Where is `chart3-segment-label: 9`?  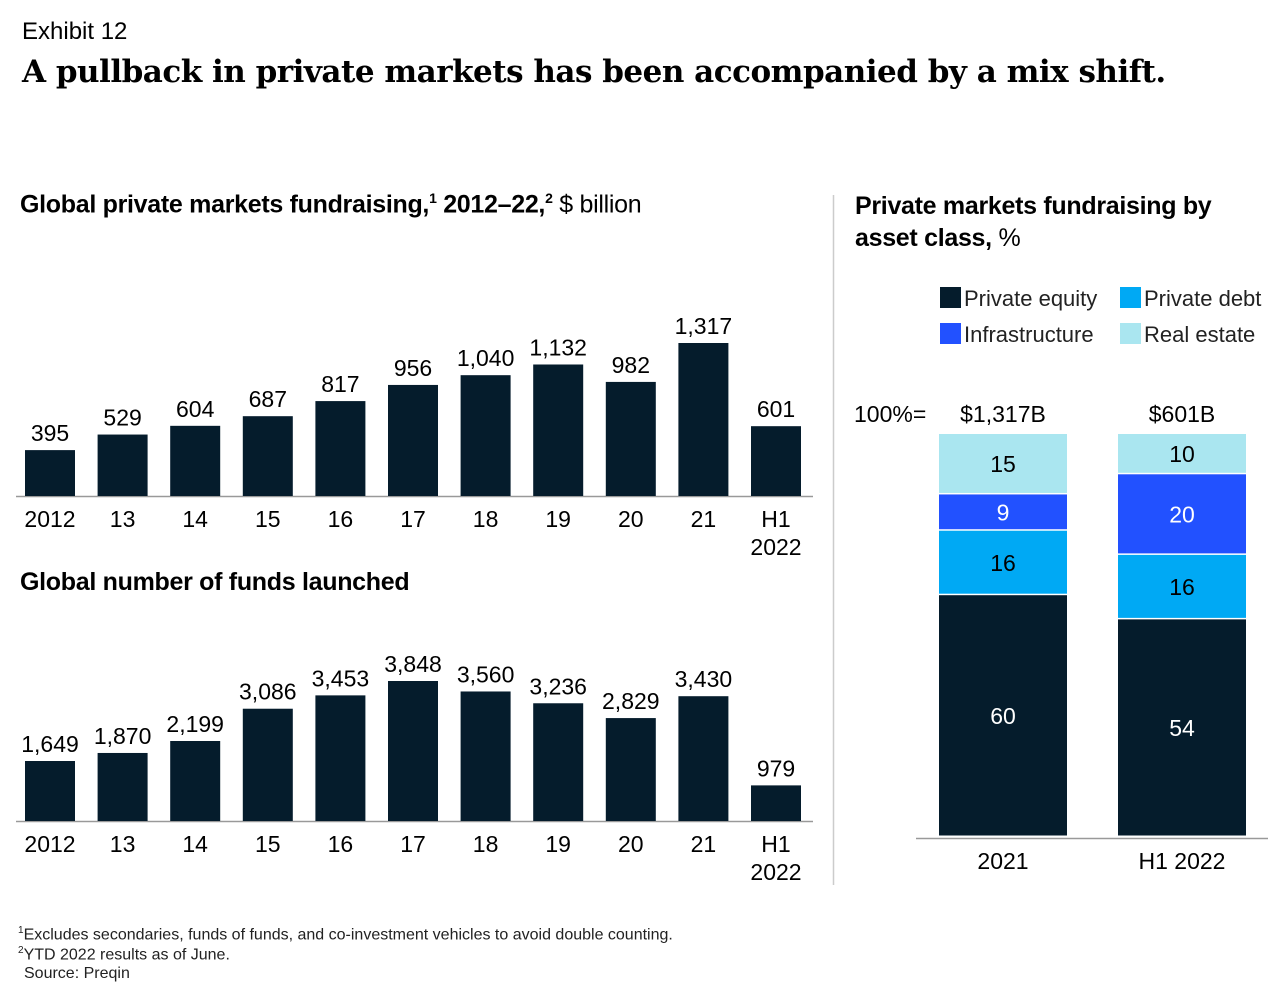 chart3-segment-label: 9 is located at coordinates (1003, 513).